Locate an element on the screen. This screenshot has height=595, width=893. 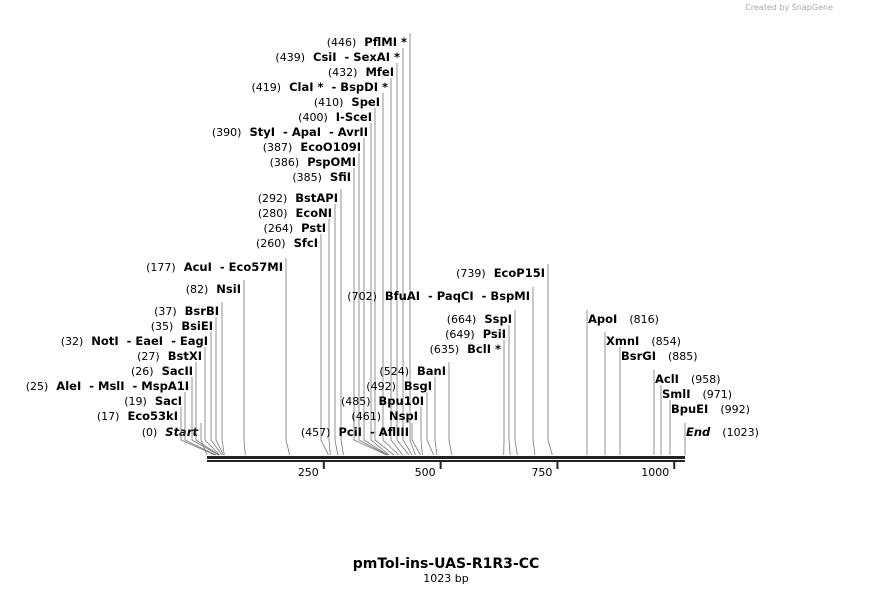
site-label: End (1023) is located at coordinates (722, 432).